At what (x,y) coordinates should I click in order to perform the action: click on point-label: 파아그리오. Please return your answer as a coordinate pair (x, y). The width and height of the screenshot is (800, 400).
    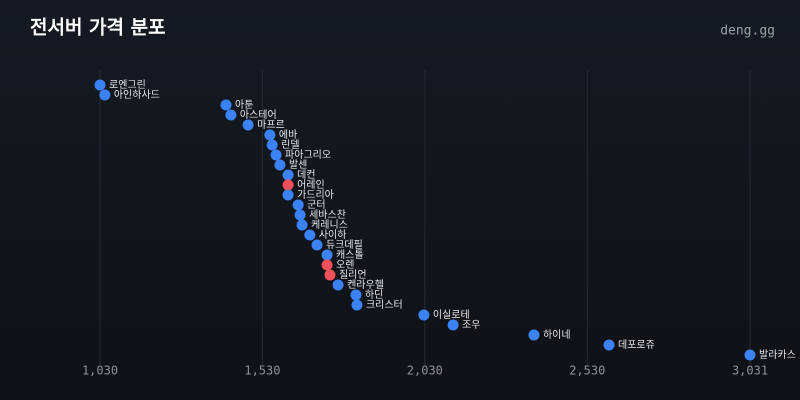
    Looking at the image, I should click on (308, 155).